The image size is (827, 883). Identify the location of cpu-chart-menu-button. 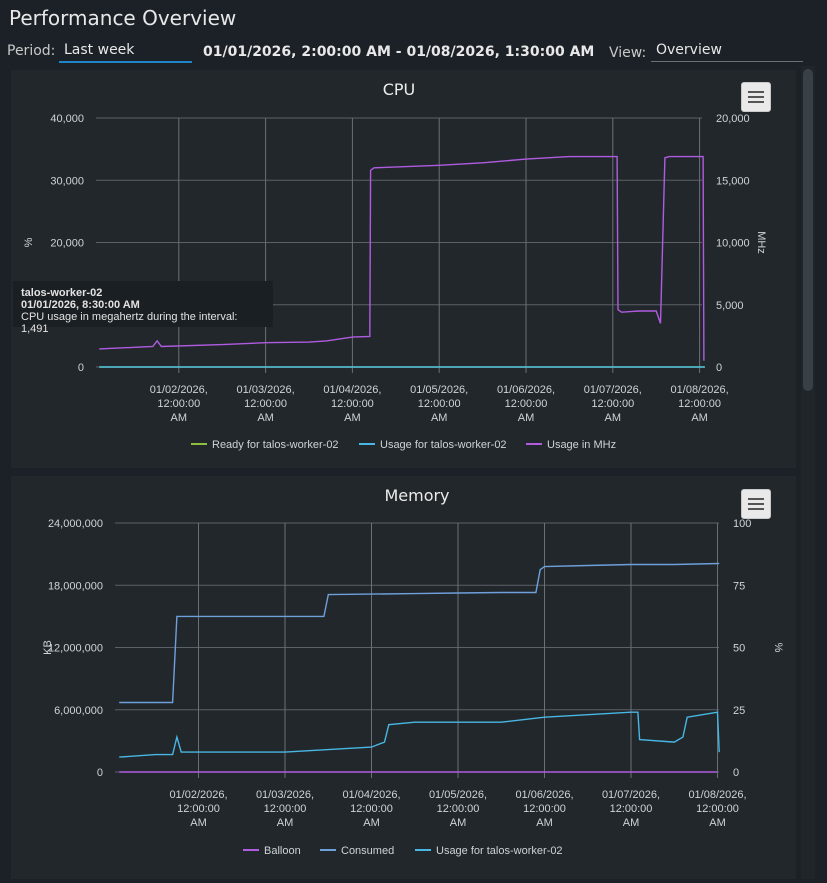
(756, 97).